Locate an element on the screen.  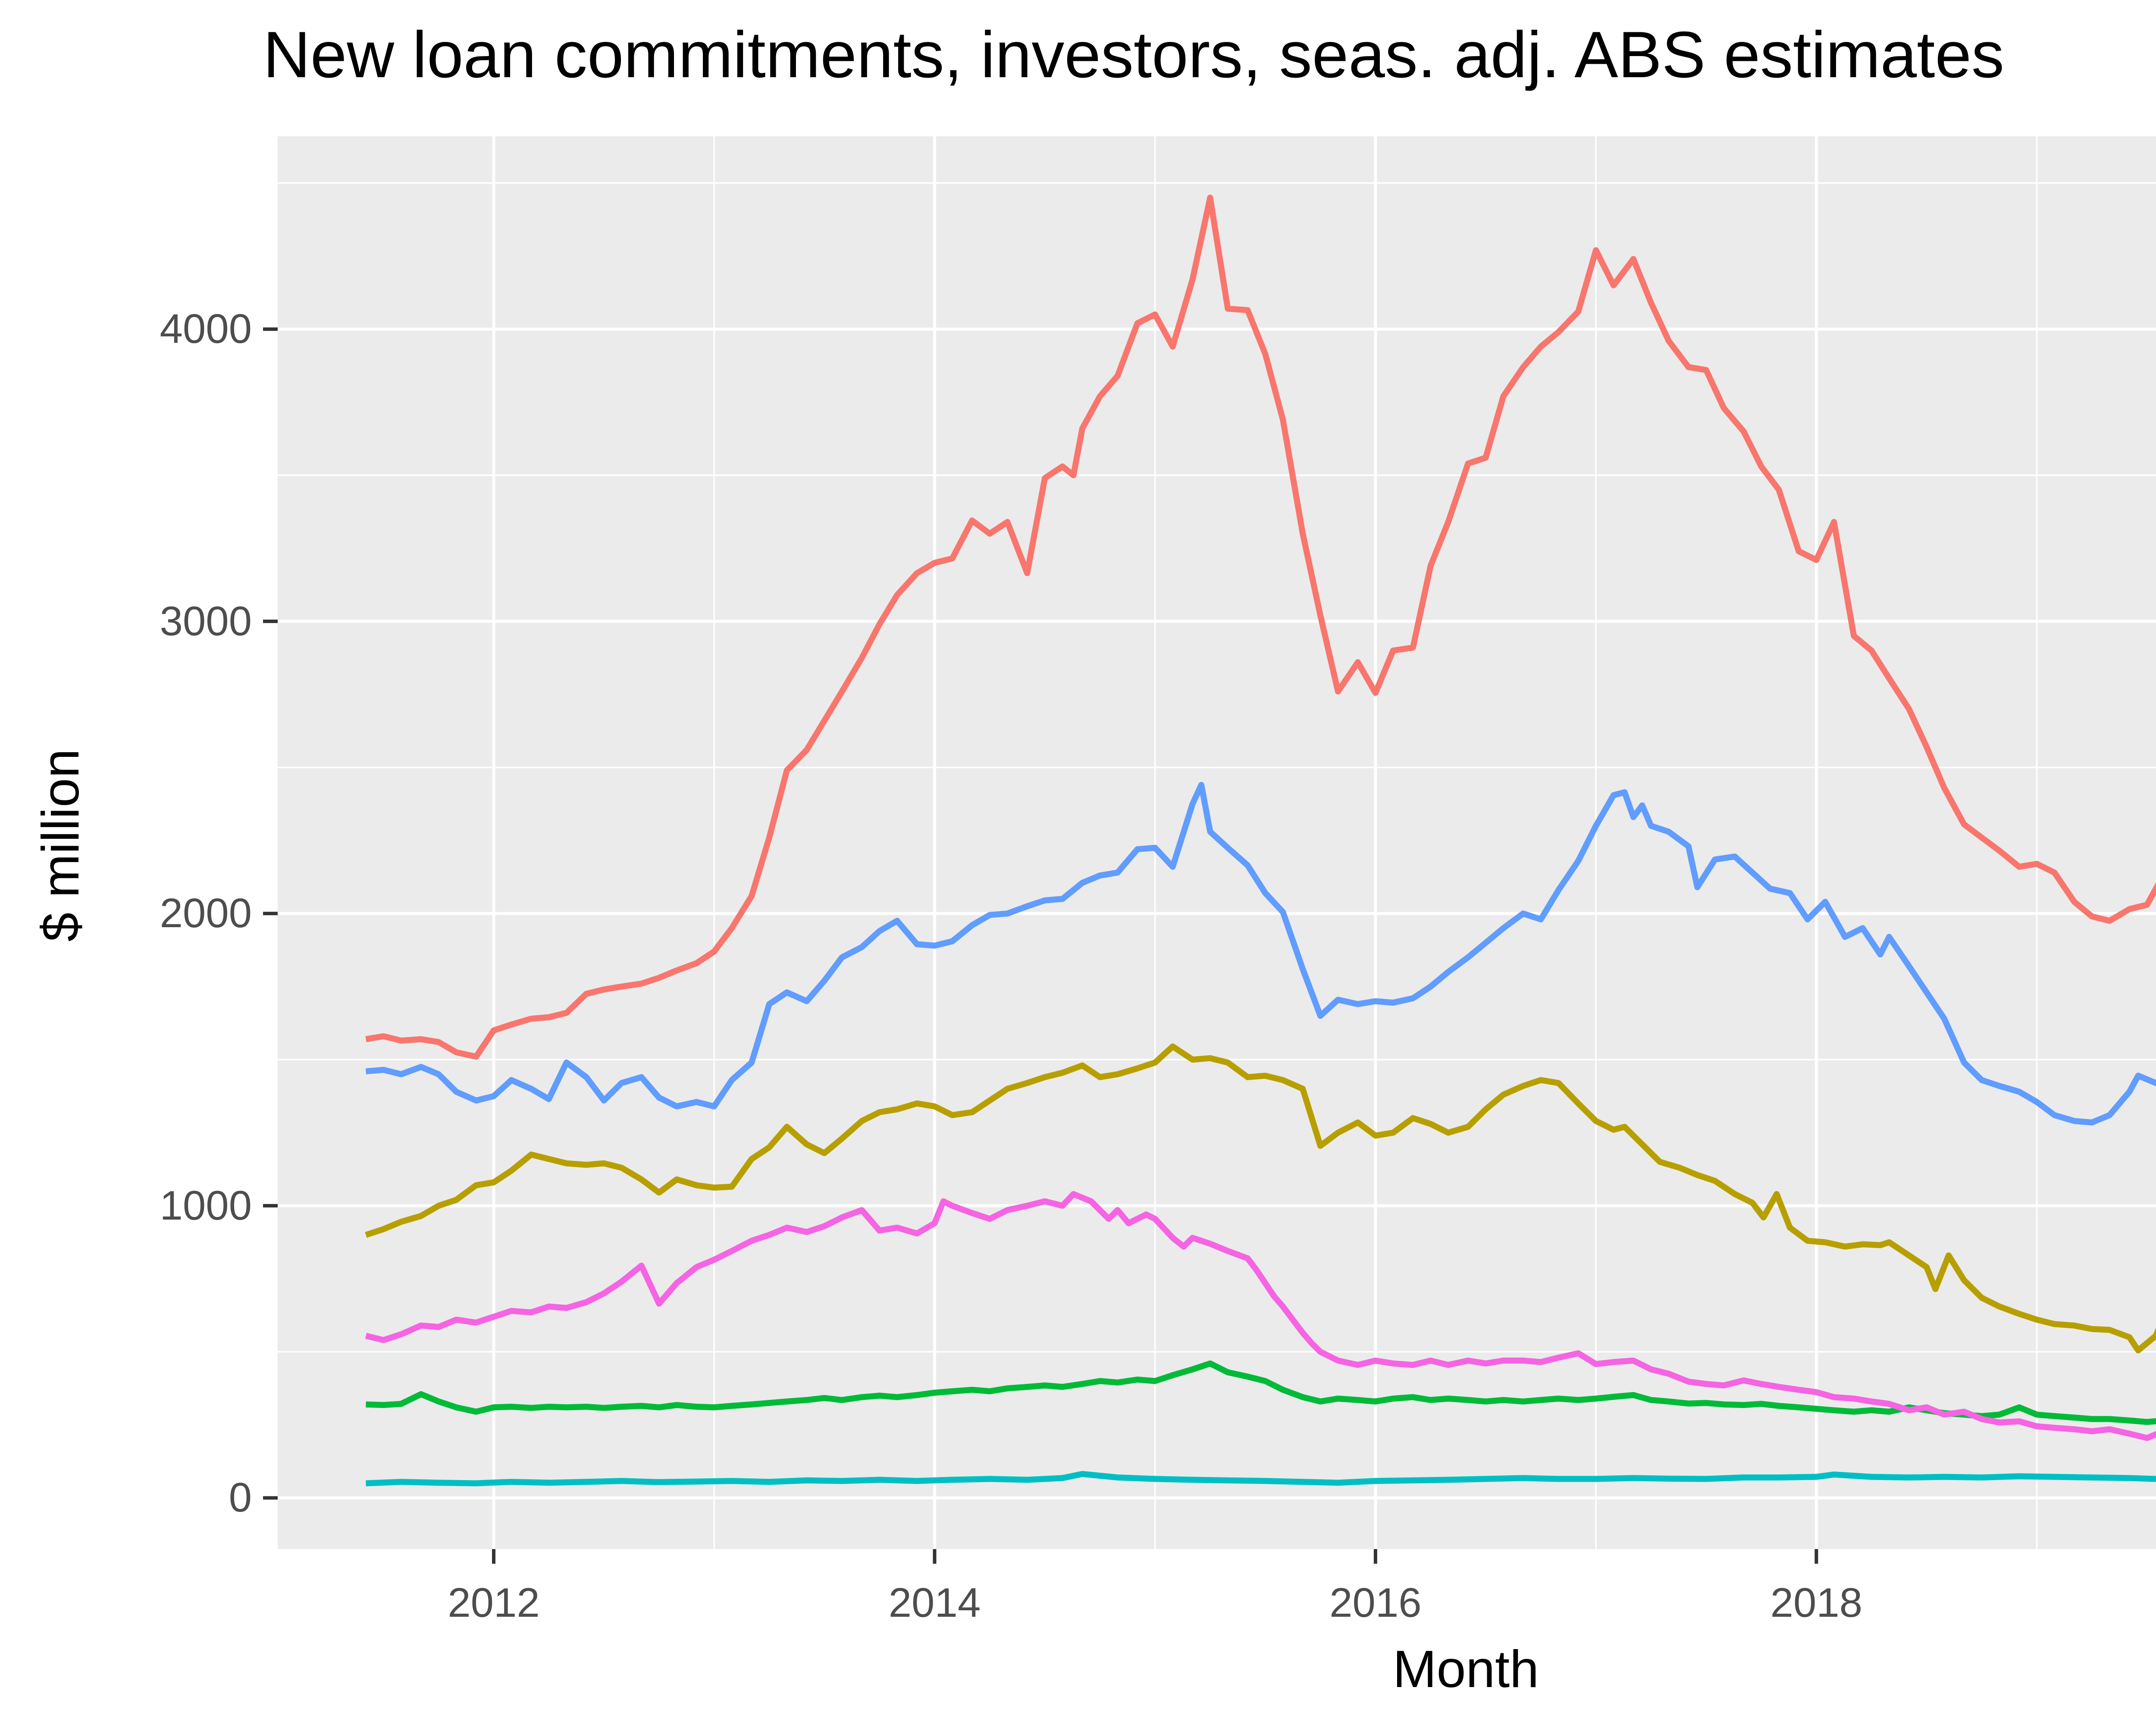
y-tick-label: 1000 is located at coordinates (206, 1206).